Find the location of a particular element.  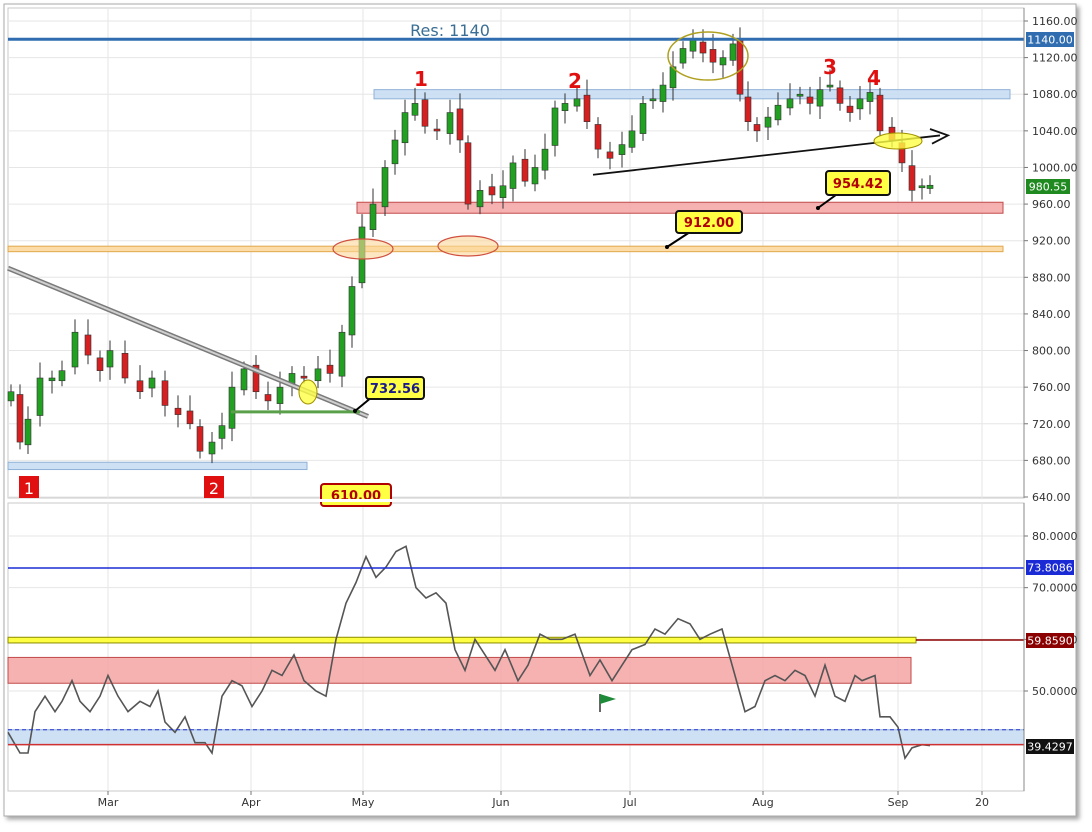

month-label: Mar is located at coordinates (108, 802).